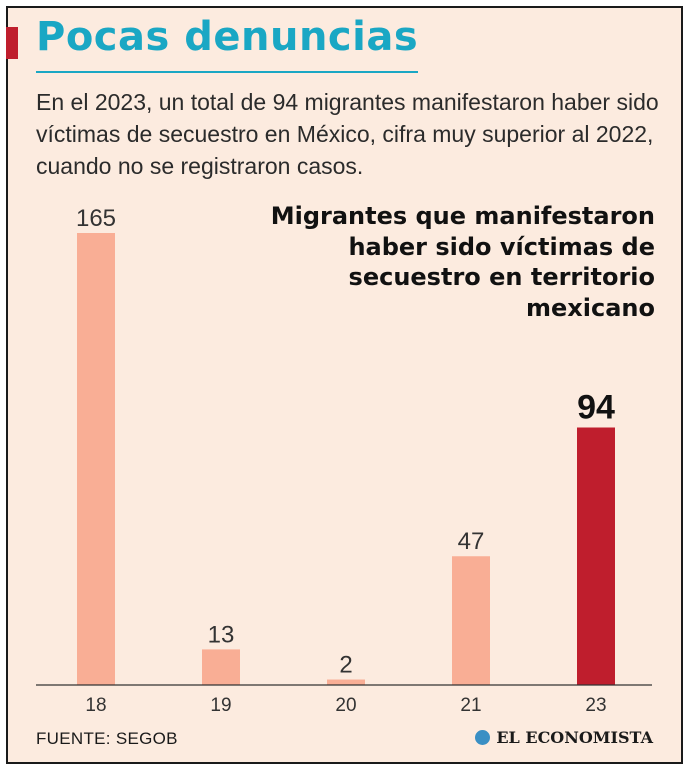  Describe the element at coordinates (227, 72) in the screenshot. I see `headline-rule` at that location.